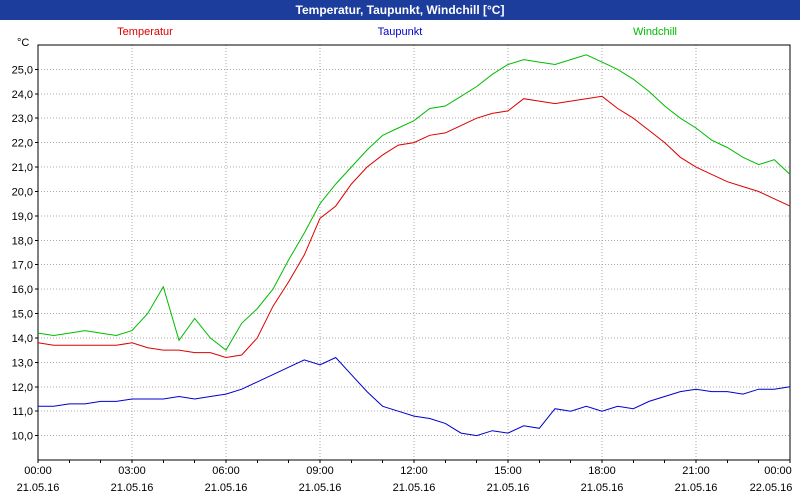 Image resolution: width=800 pixels, height=500 pixels. Describe the element at coordinates (320, 471) in the screenshot. I see `x-tick-time-label: 09:00` at that location.